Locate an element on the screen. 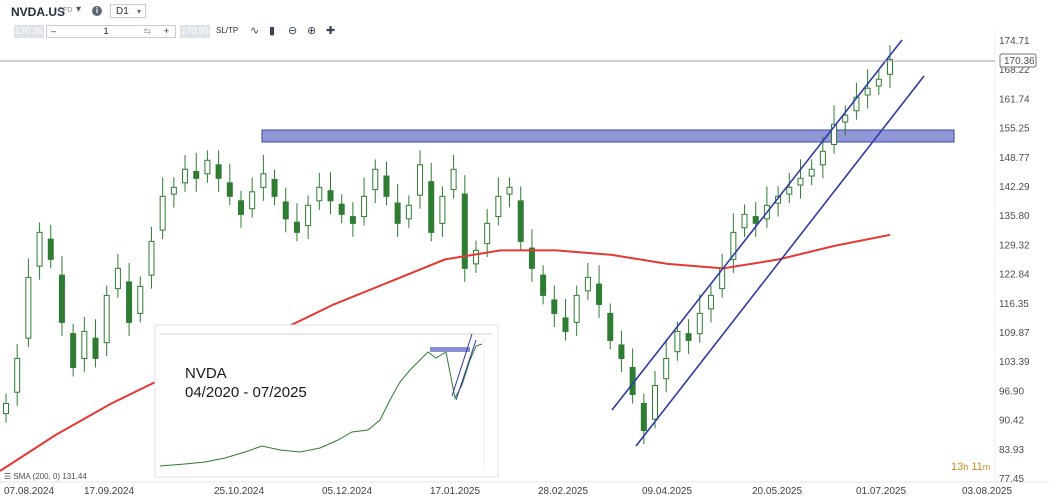 This screenshot has height=500, width=1049. price-tick-label: 96.90 is located at coordinates (1011, 391).